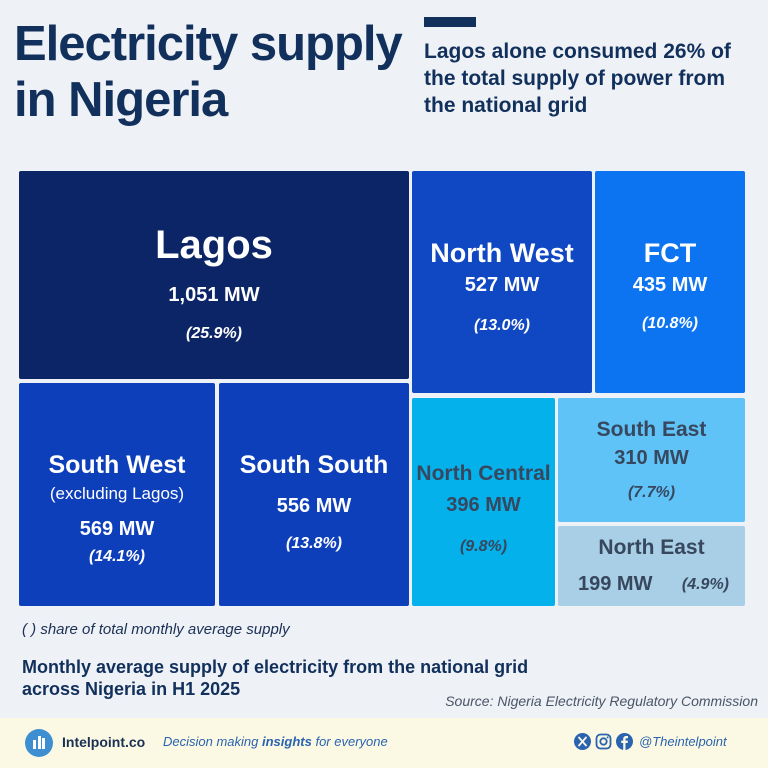 This screenshot has height=768, width=768. I want to click on tile-value: 556 MW, so click(314, 506).